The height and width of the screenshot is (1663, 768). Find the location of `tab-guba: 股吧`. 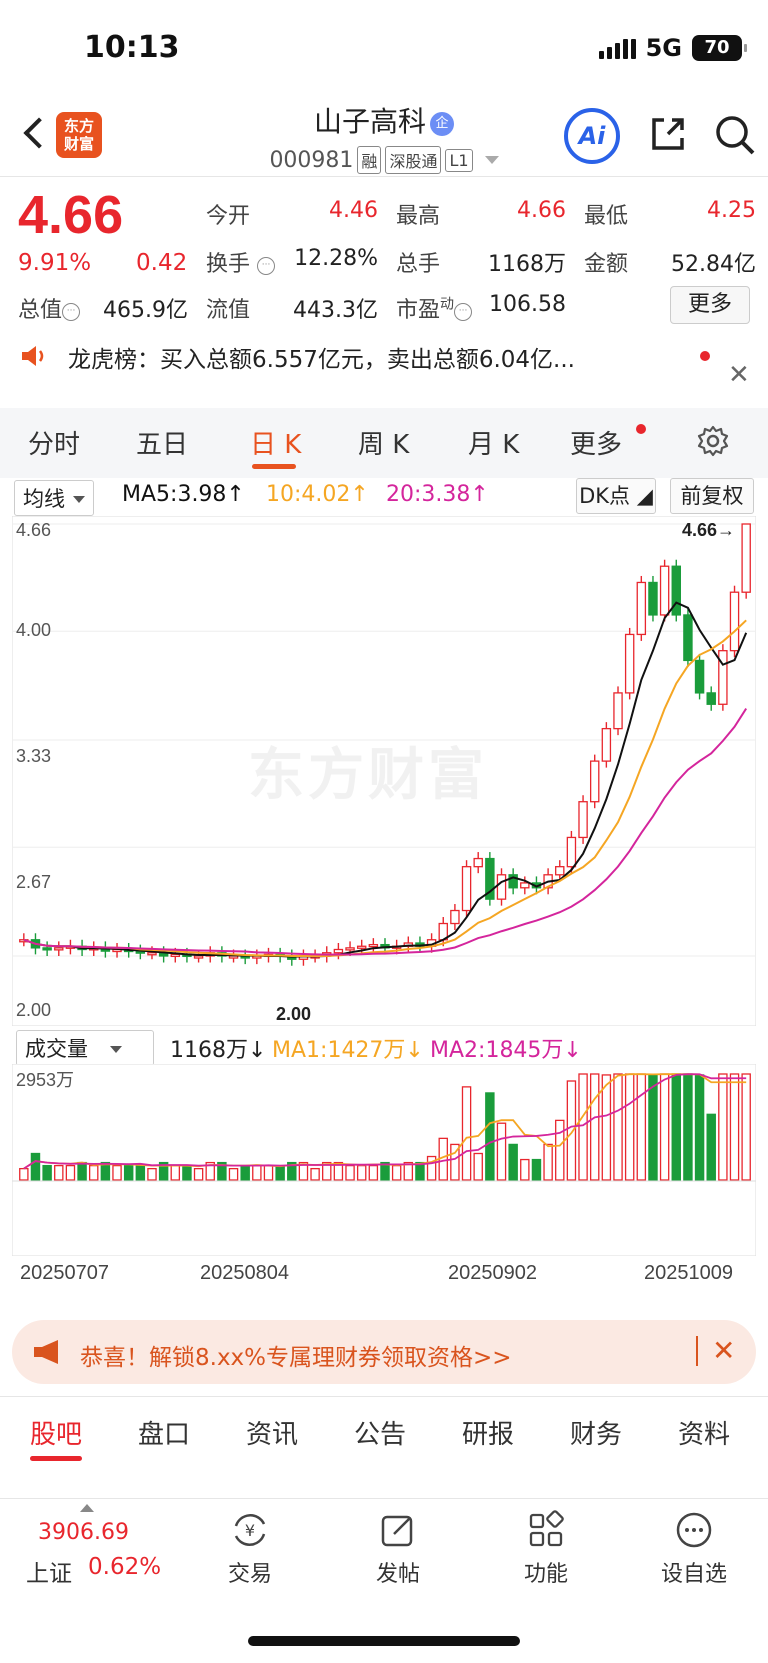

tab-guba: 股吧 is located at coordinates (56, 1435).